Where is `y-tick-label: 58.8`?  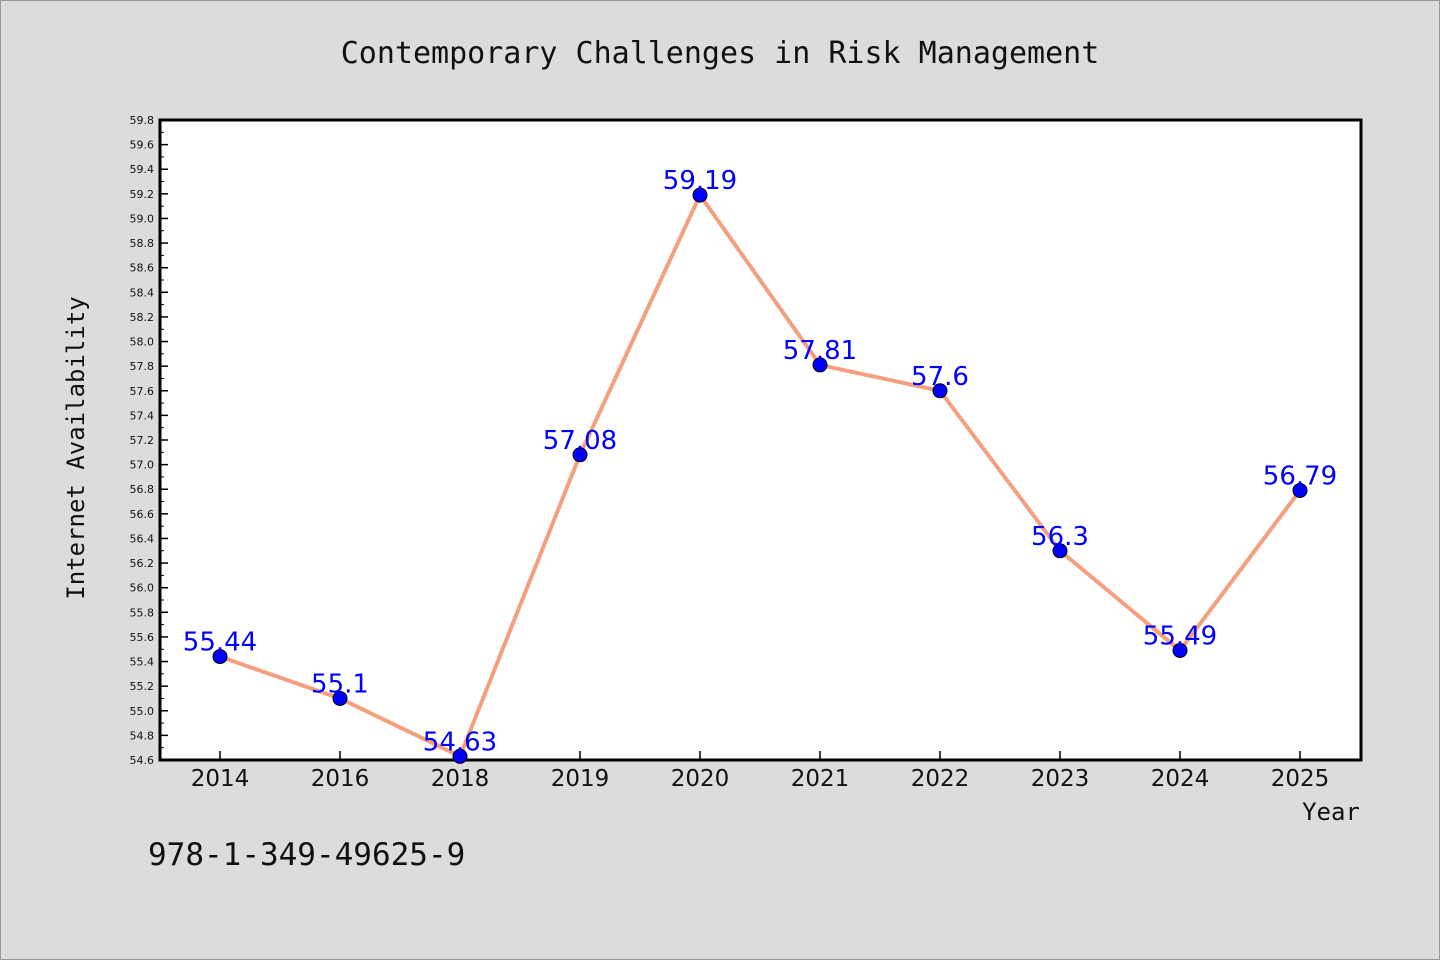 y-tick-label: 58.8 is located at coordinates (142, 243).